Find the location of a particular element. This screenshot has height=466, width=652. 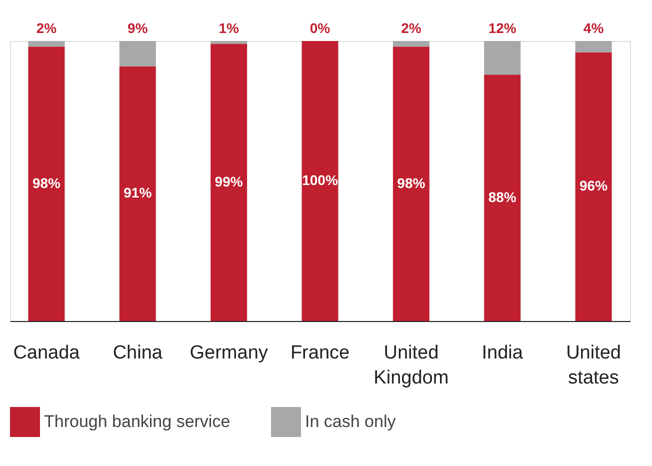

data-label: 100% is located at coordinates (320, 180).